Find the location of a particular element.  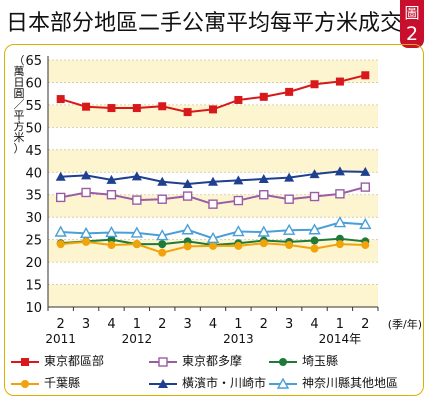

legend-item: 千葉縣 is located at coordinates (45, 382).